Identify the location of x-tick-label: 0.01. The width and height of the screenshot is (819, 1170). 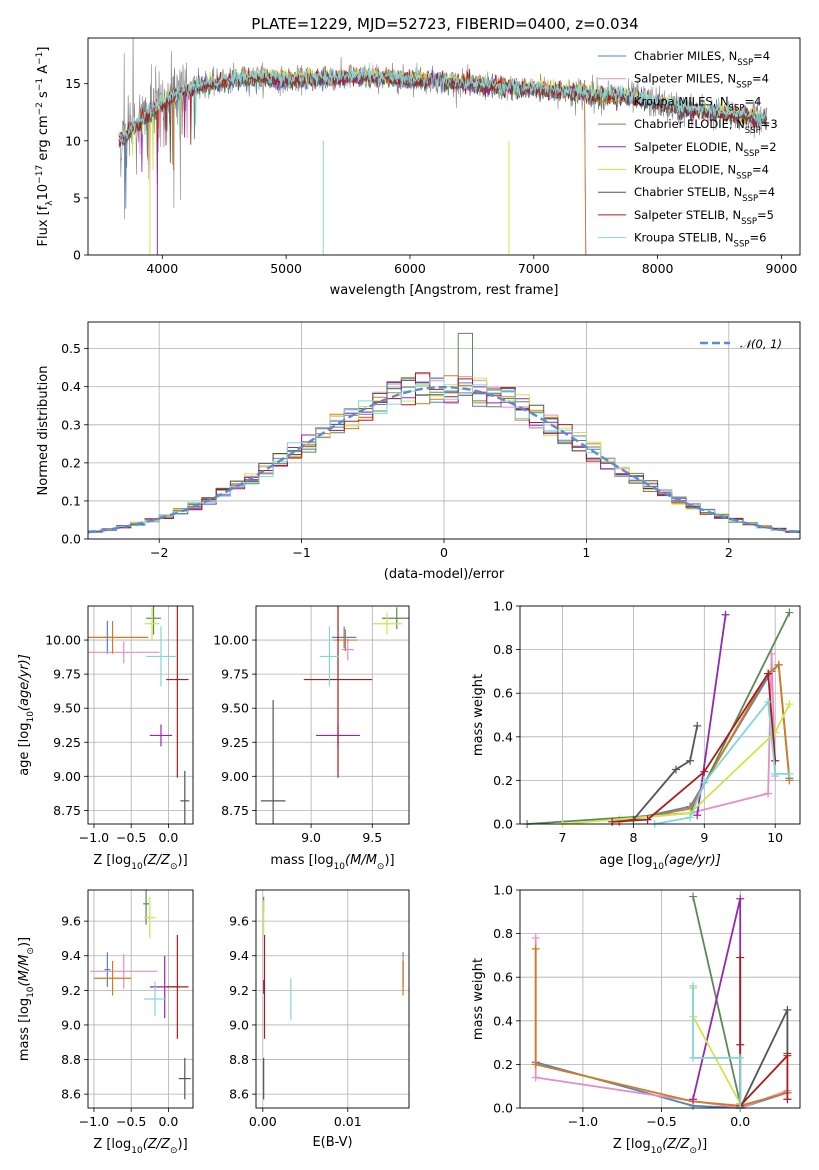
(348, 1121).